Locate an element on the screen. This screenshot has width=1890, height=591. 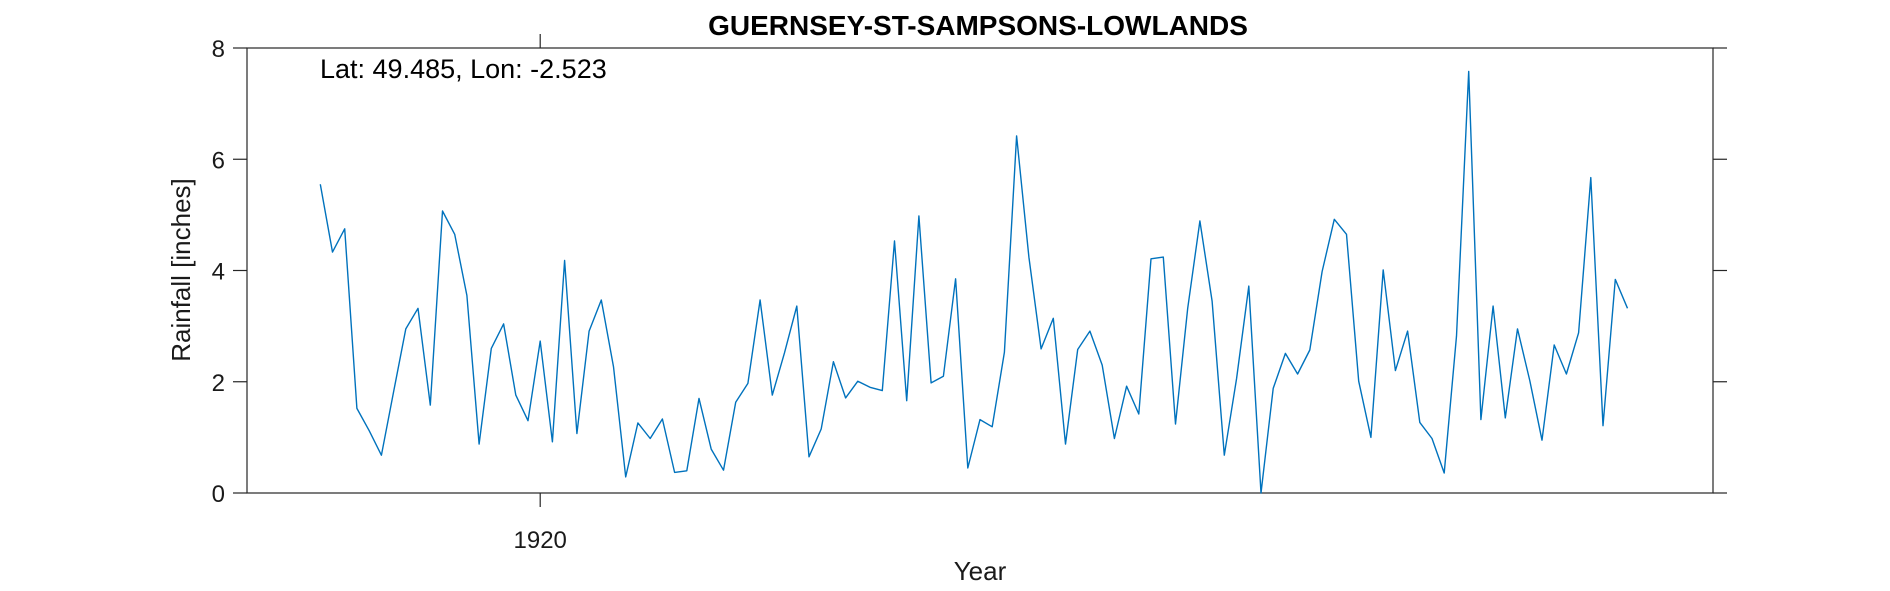
y-tick-label-2: 4 is located at coordinates (218, 272).